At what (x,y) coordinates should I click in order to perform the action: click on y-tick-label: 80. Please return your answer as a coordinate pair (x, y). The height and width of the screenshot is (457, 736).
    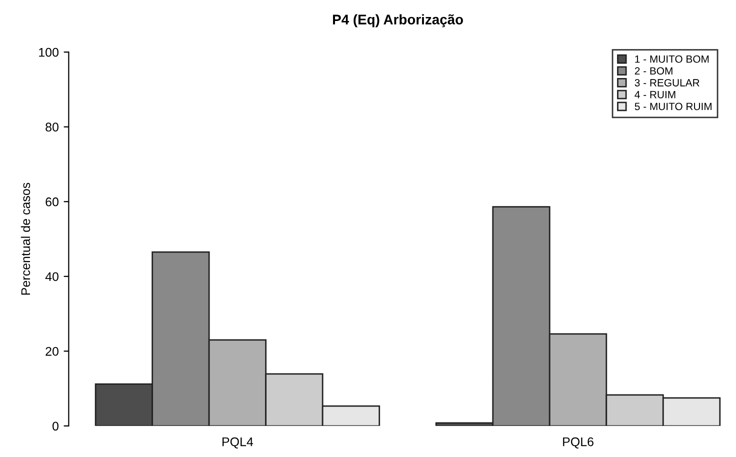
    Looking at the image, I should click on (52, 127).